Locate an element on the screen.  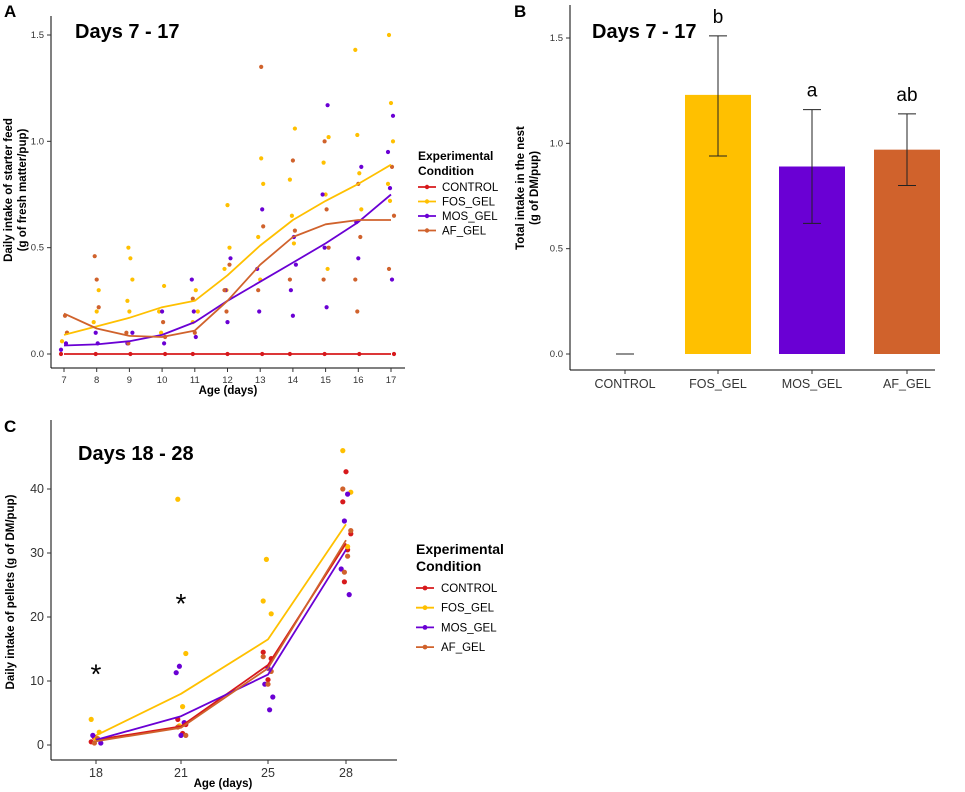
panel-c-y-tick-label: 30 is located at coordinates (37, 553).